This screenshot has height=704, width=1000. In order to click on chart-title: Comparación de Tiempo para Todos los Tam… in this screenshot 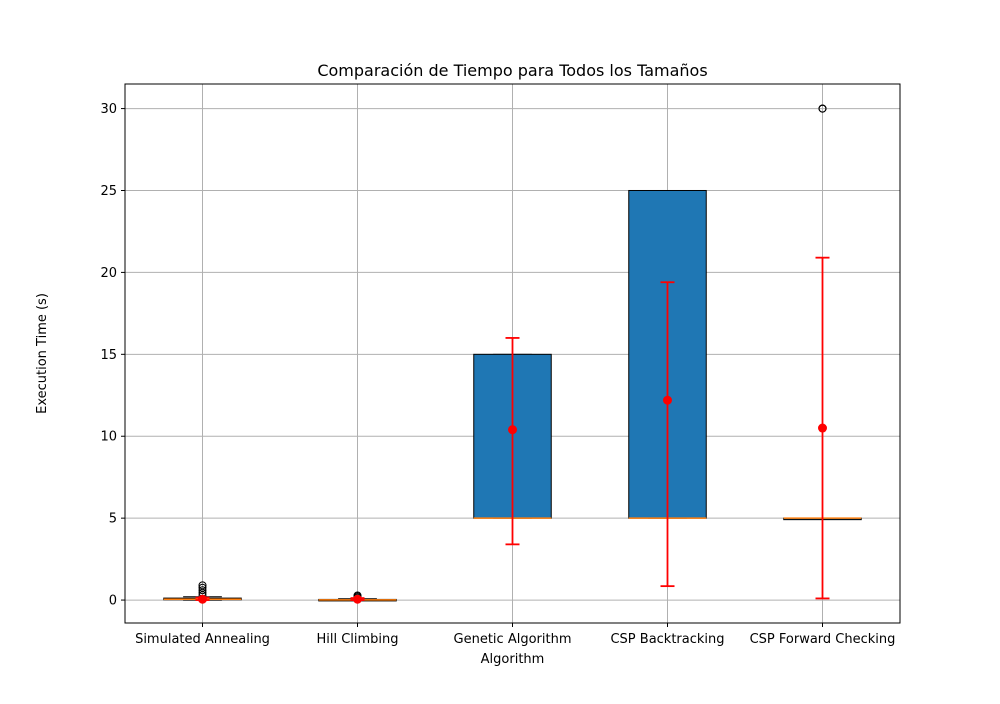, I will do `click(512, 70)`.